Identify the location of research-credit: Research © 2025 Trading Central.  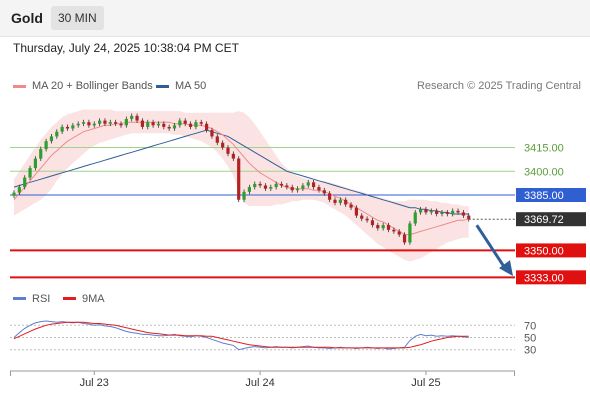
(498, 86).